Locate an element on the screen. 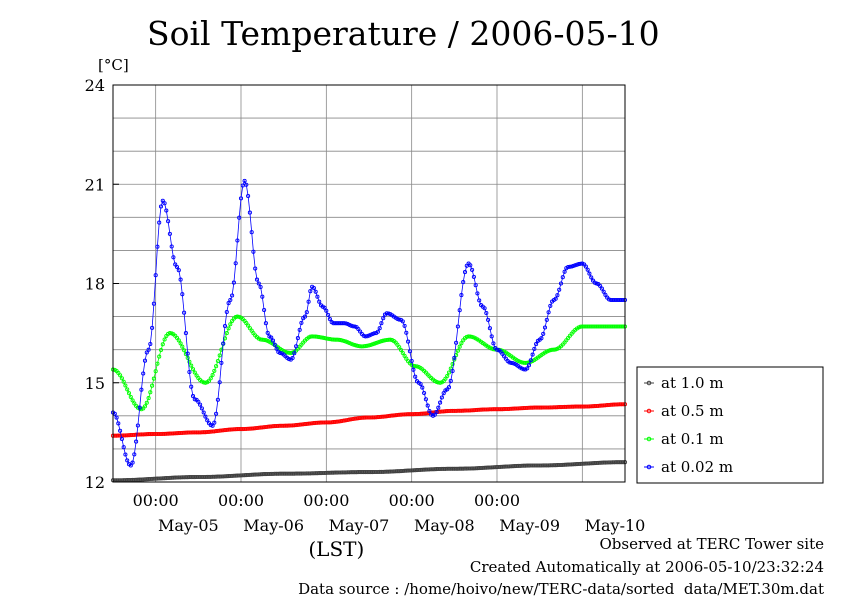 Image resolution: width=842 pixels, height=598 pixels. legend-label: at 0.5 m is located at coordinates (692, 411).